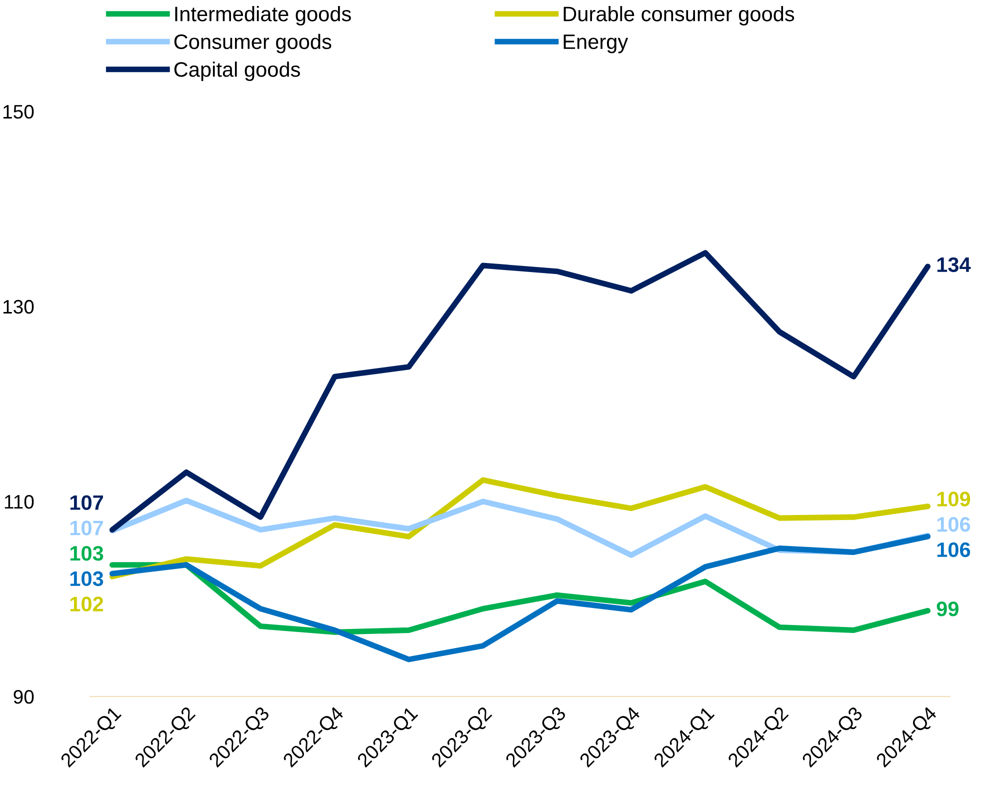 This screenshot has height=796, width=1000. What do you see at coordinates (263, 16) in the screenshot?
I see `legend-label: Intermediate goods` at bounding box center [263, 16].